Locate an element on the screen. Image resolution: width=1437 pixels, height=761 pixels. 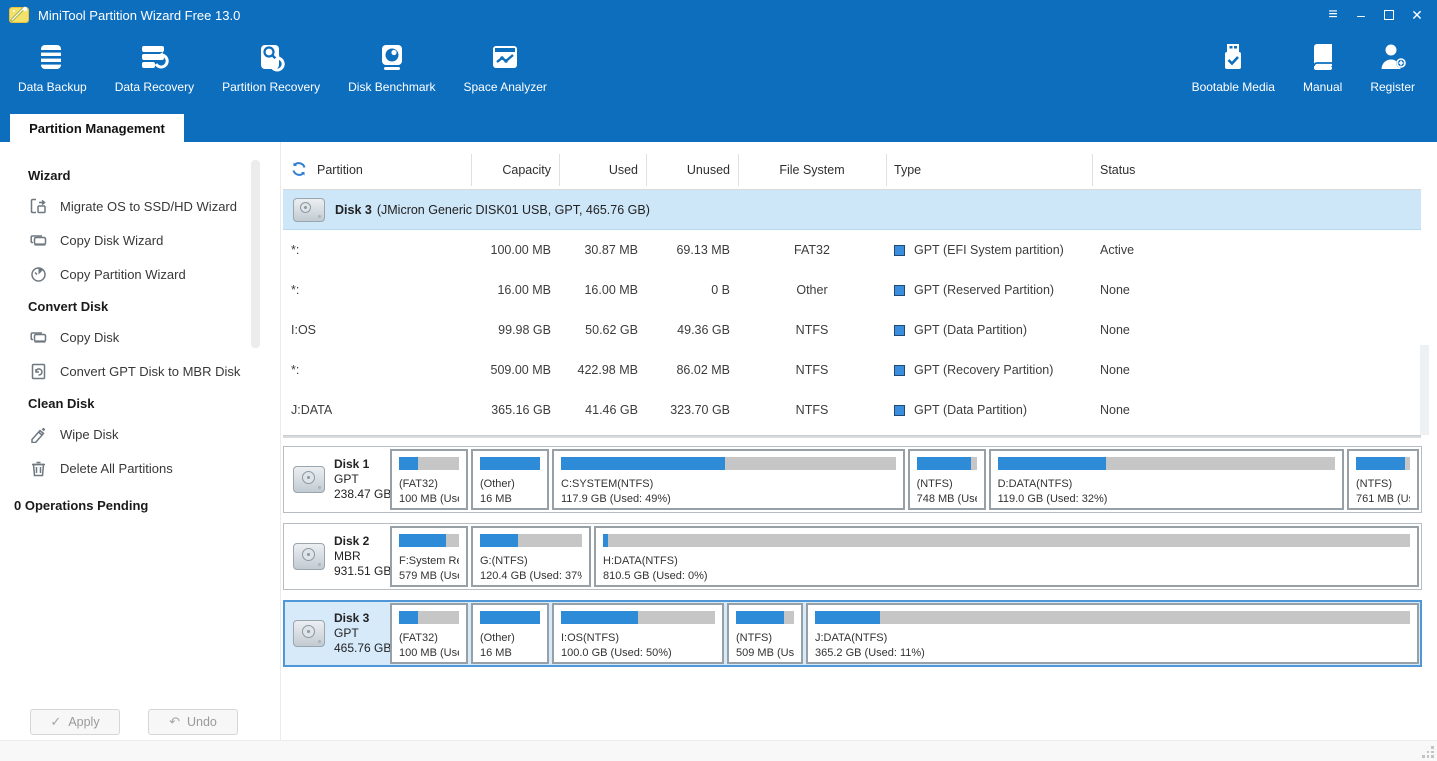
column-header-unused: Unused is located at coordinates (692, 170).